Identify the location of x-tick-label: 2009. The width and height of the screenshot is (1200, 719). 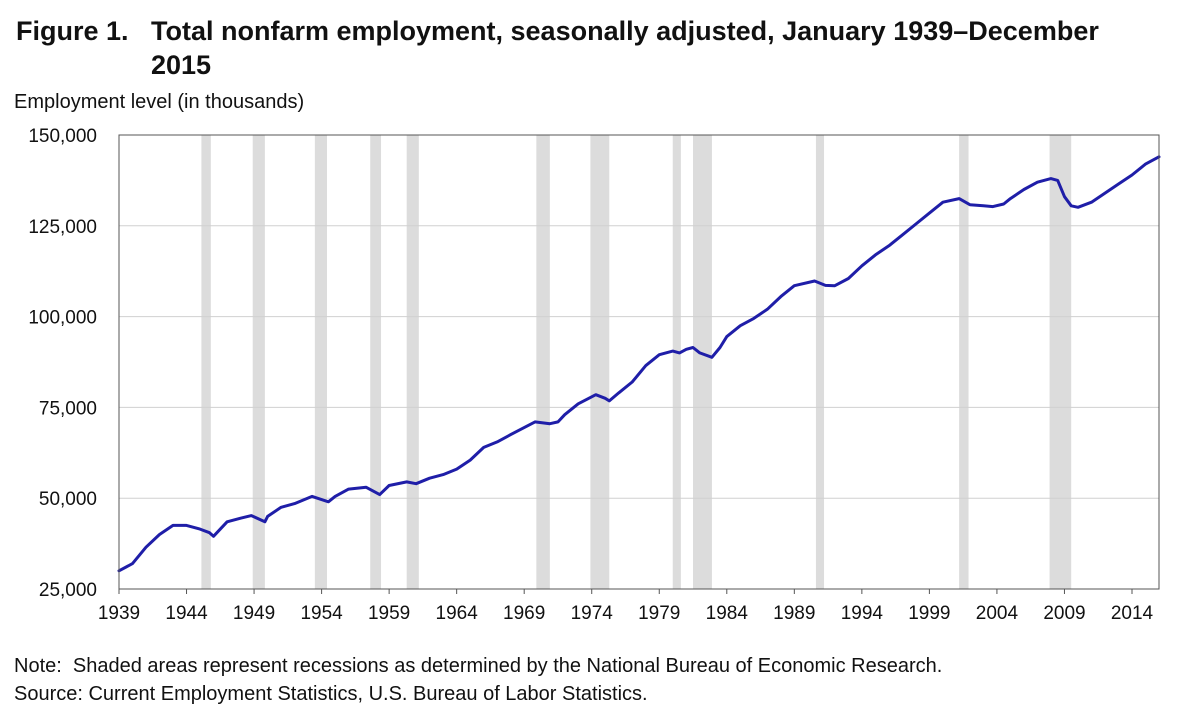
(1064, 613).